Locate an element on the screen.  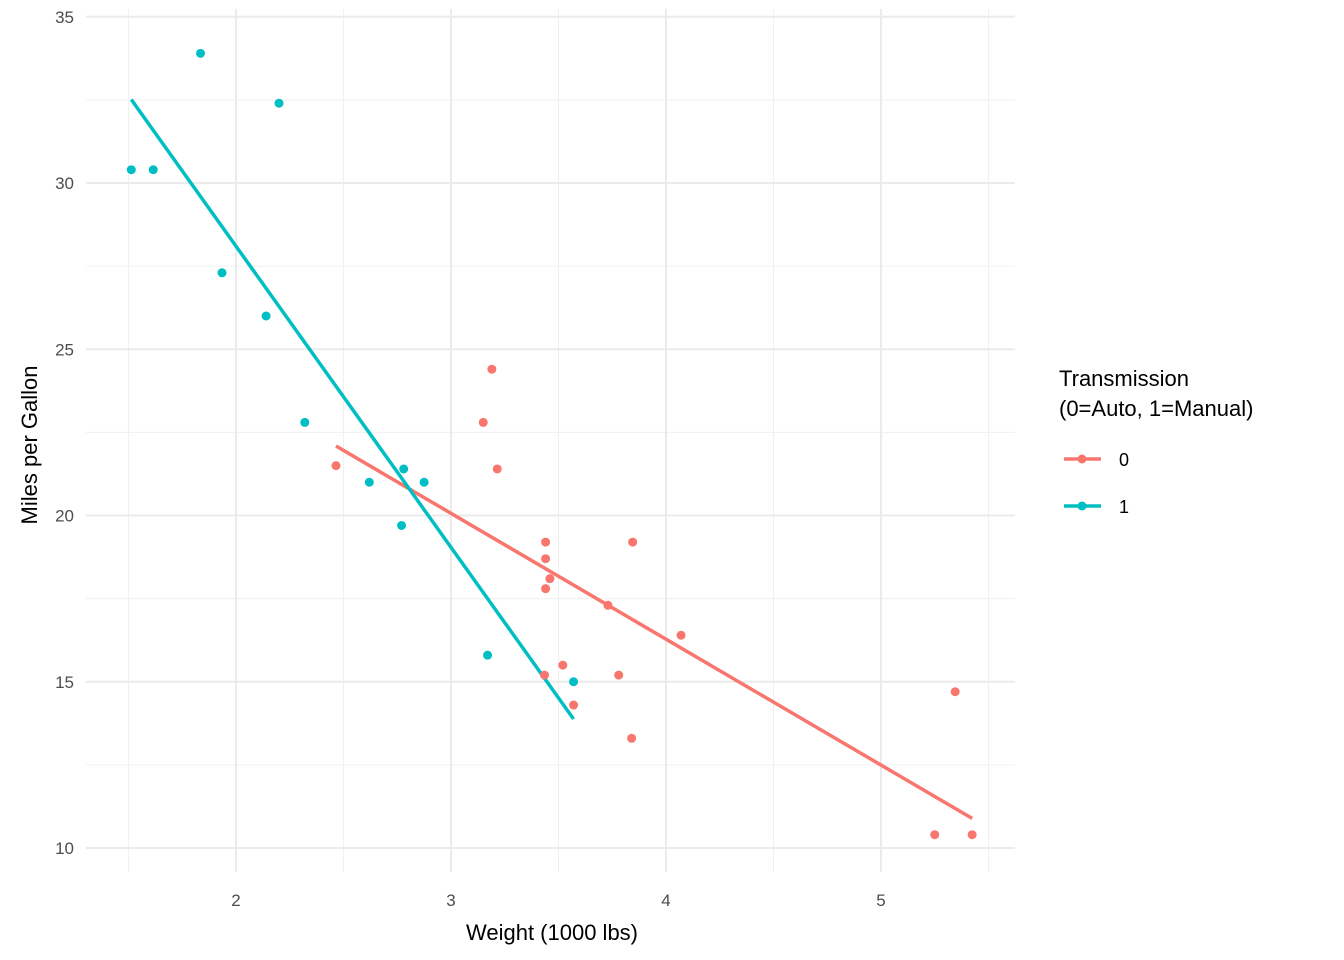
x-axis-title: Weight (1000 lbs) is located at coordinates (552, 932).